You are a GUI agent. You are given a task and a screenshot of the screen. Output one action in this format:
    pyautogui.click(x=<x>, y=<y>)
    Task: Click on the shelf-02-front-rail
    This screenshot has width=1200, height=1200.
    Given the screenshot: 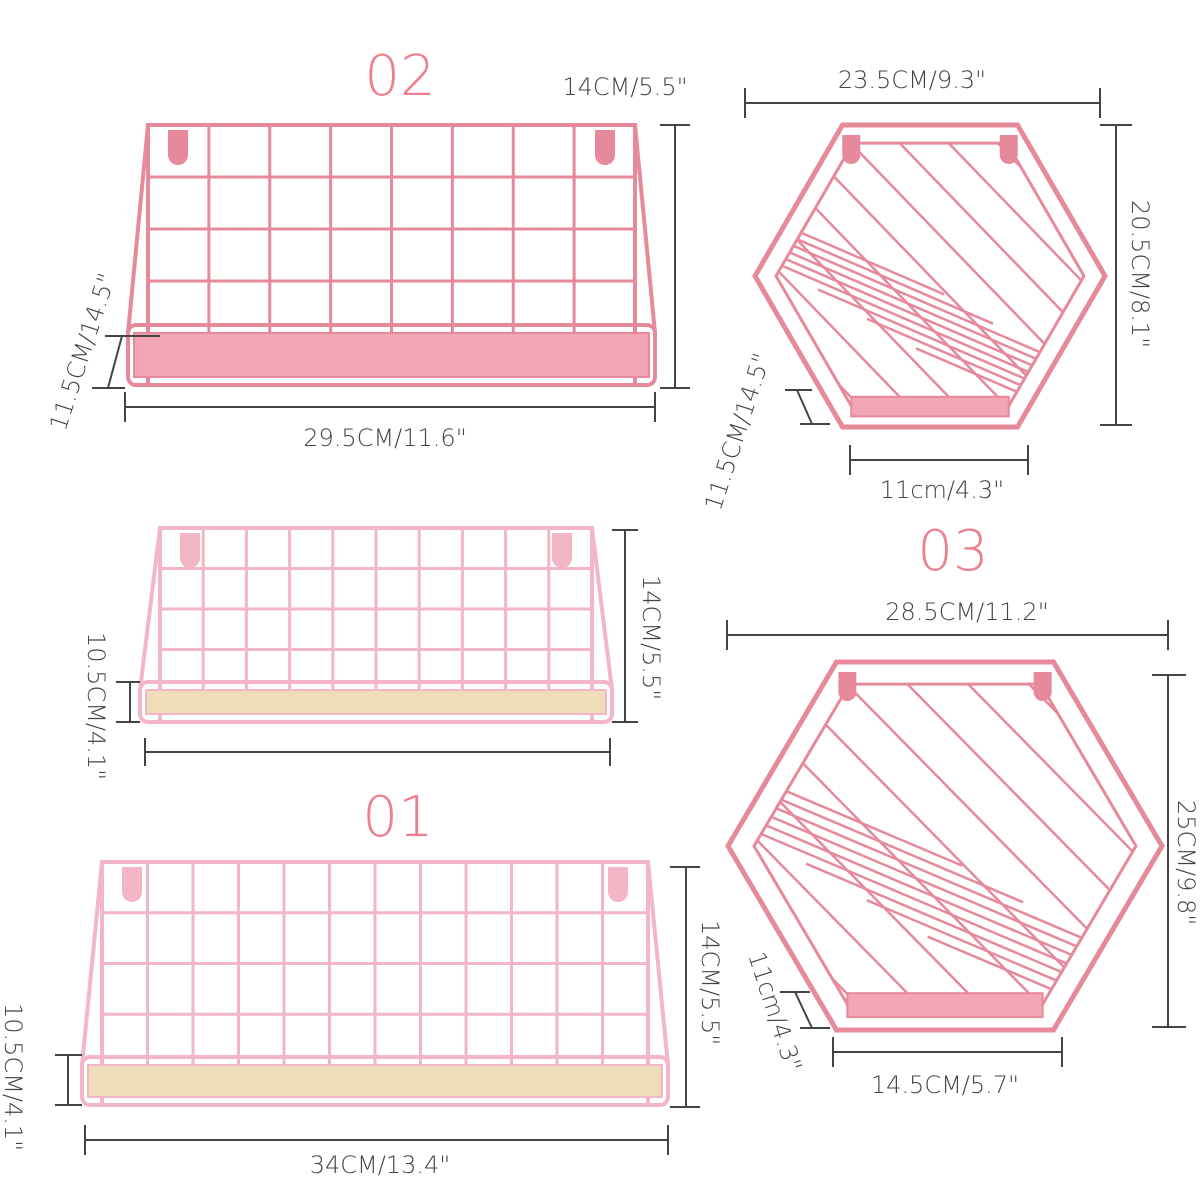 What is the action you would take?
    pyautogui.click(x=391, y=355)
    